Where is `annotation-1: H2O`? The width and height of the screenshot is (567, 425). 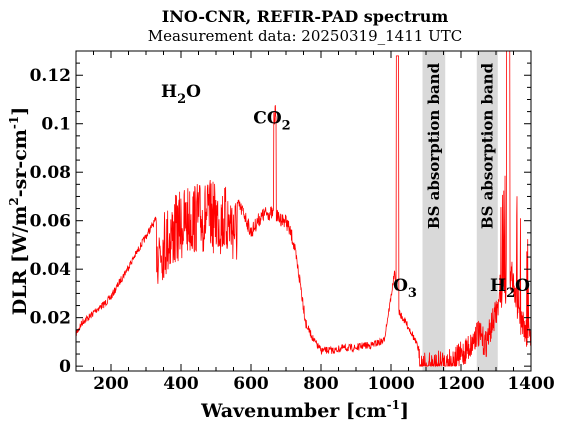 annotation-1: H2O is located at coordinates (181, 94).